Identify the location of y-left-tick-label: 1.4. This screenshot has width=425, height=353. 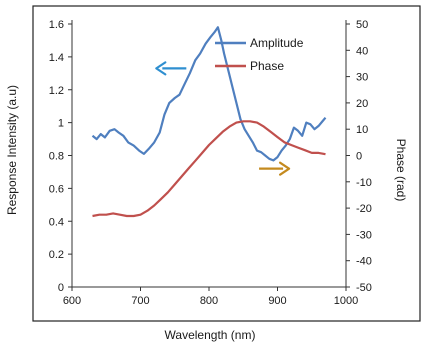
(56, 58).